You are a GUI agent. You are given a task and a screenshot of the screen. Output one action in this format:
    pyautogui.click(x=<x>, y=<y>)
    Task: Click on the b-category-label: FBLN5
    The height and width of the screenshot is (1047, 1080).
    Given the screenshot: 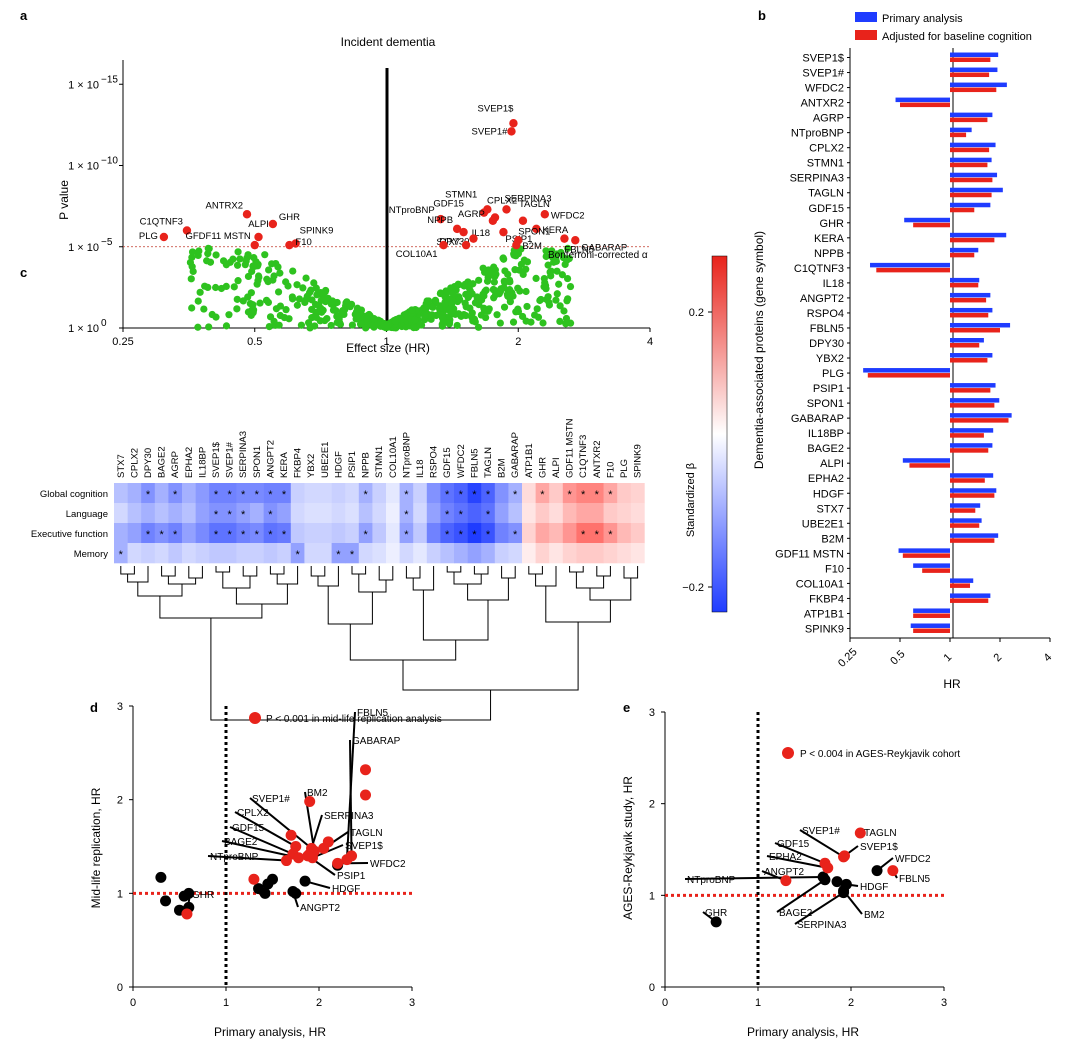 What is the action you would take?
    pyautogui.click(x=827, y=329)
    